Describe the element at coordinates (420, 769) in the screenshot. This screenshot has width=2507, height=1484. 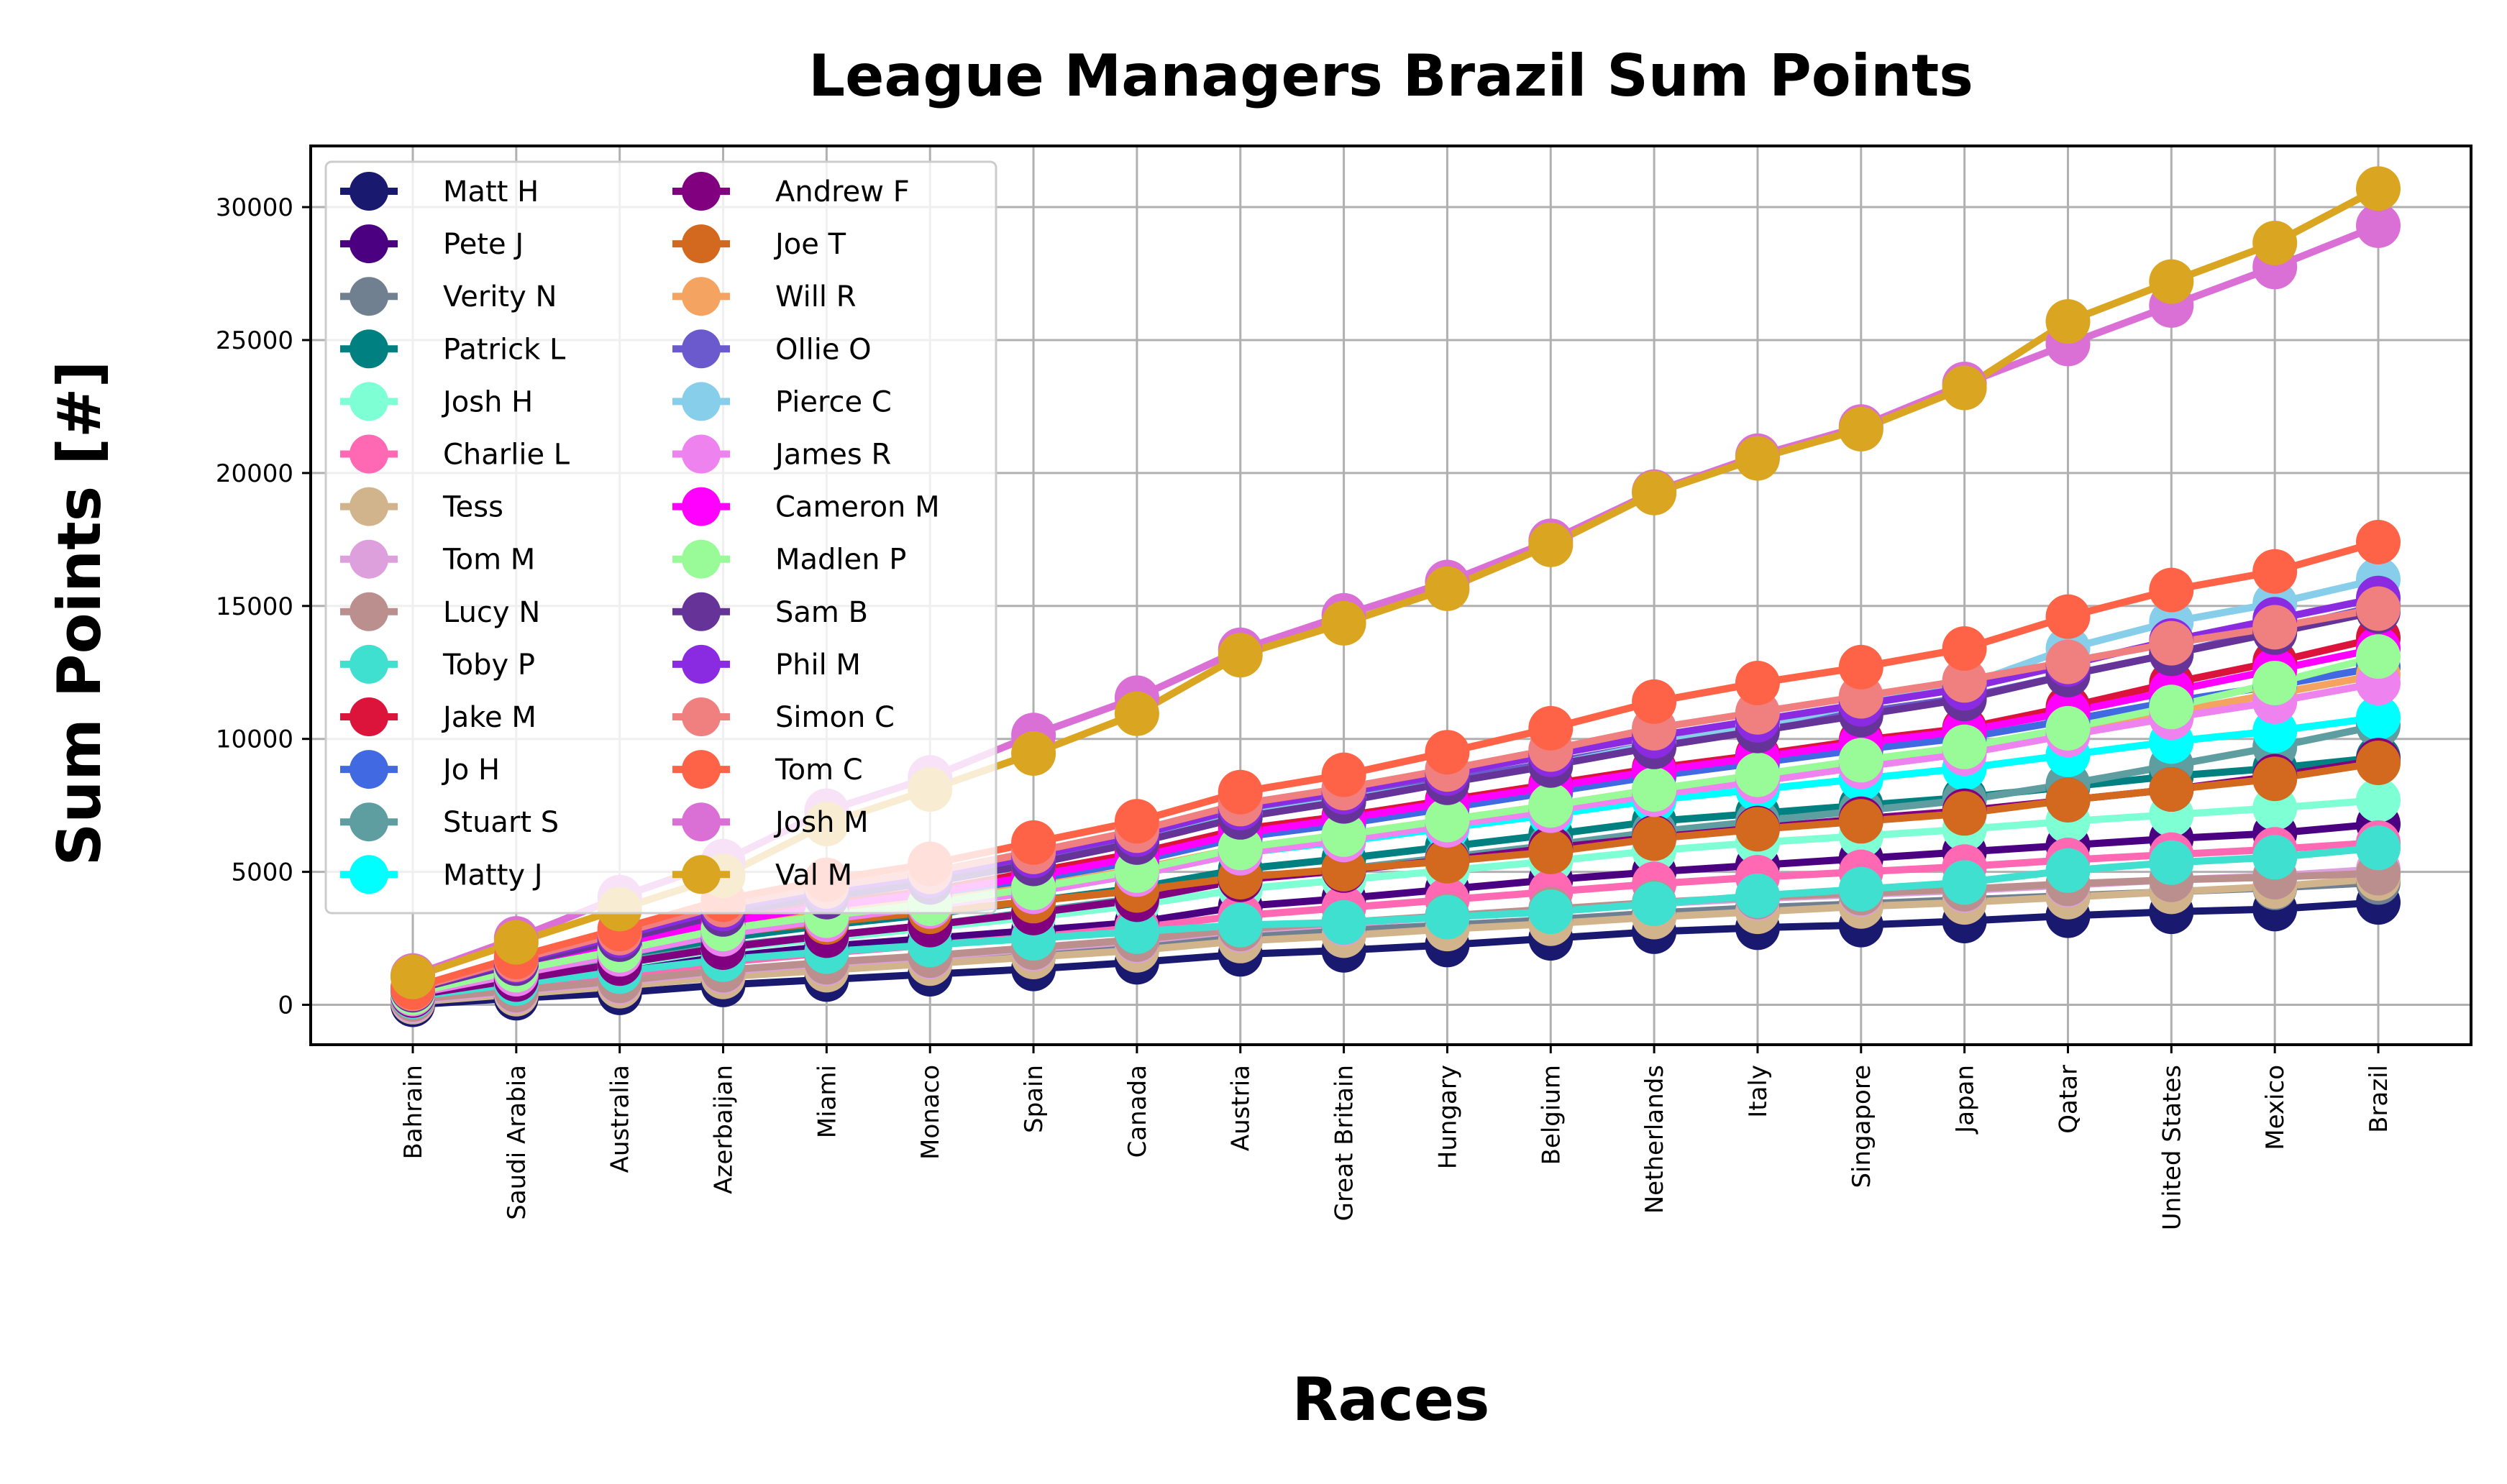
I see `legend-item: Jo H` at that location.